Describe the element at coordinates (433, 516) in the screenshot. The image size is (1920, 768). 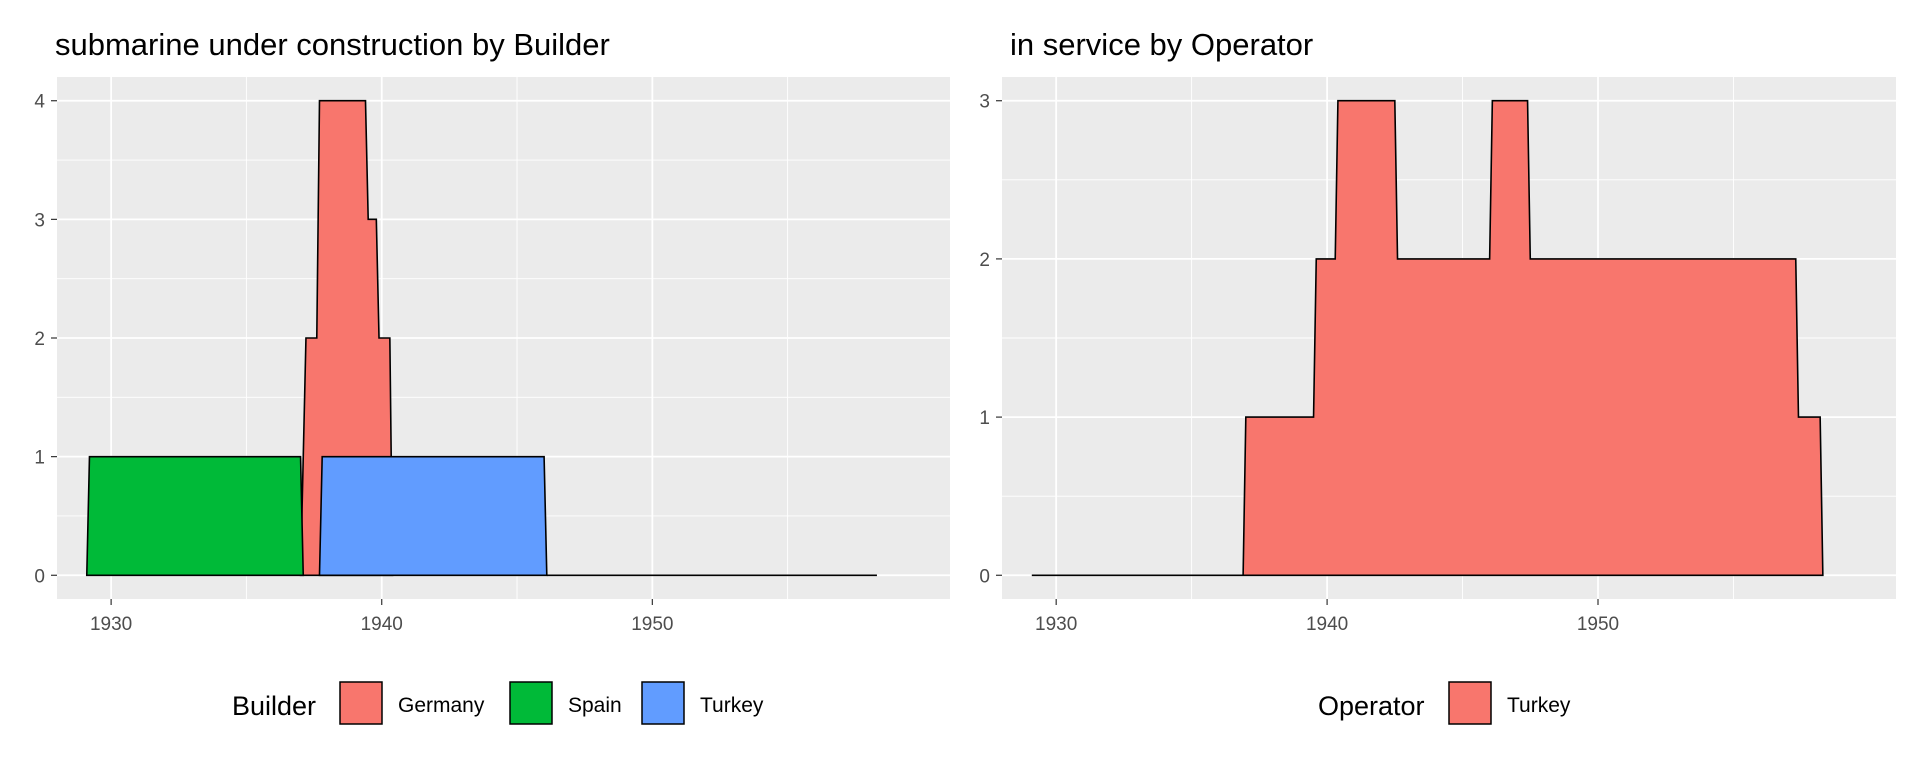
I see `area-turkey` at that location.